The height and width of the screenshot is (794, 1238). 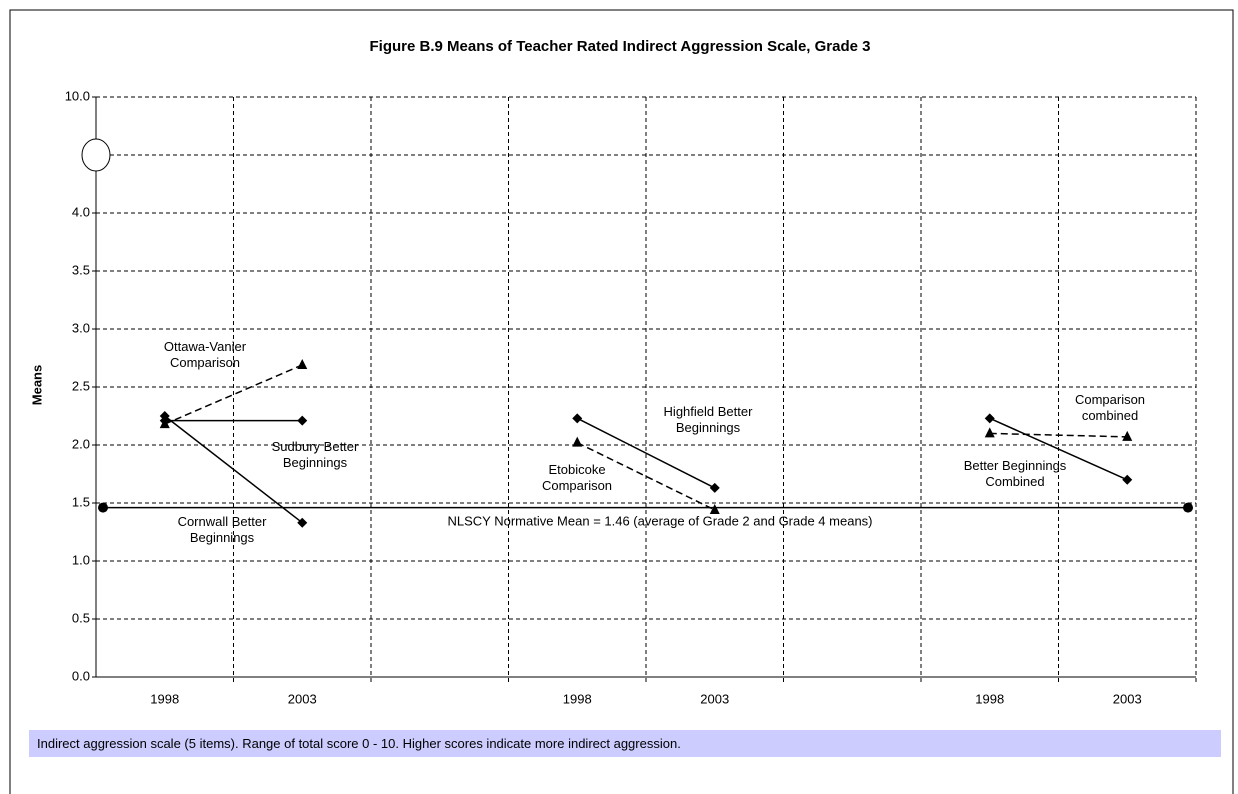 I want to click on y-axis-label: Means, so click(x=36, y=385).